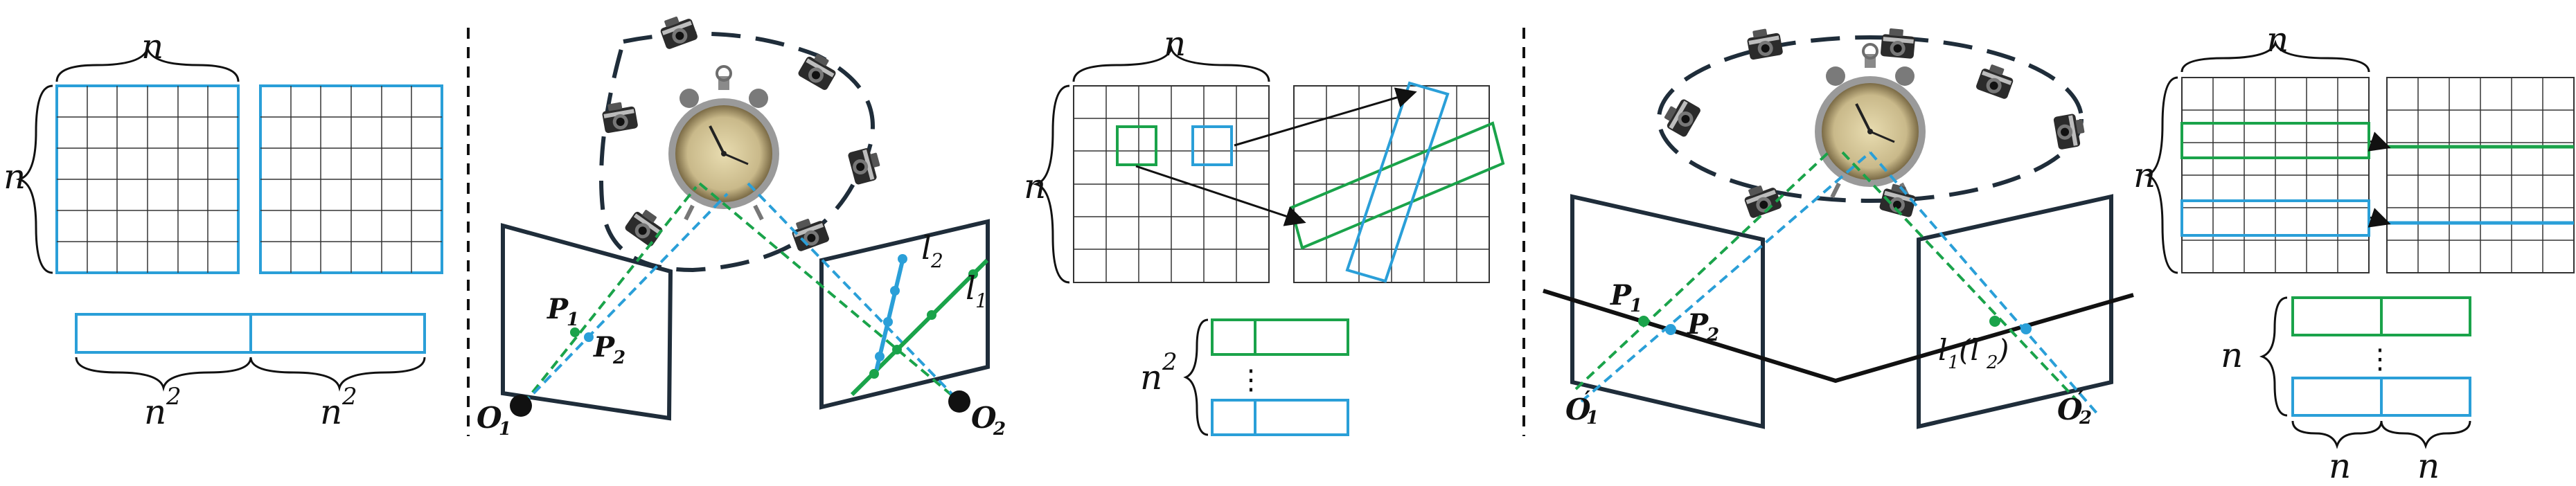  I want to click on label-n2-right-sup: 2, so click(349, 397).